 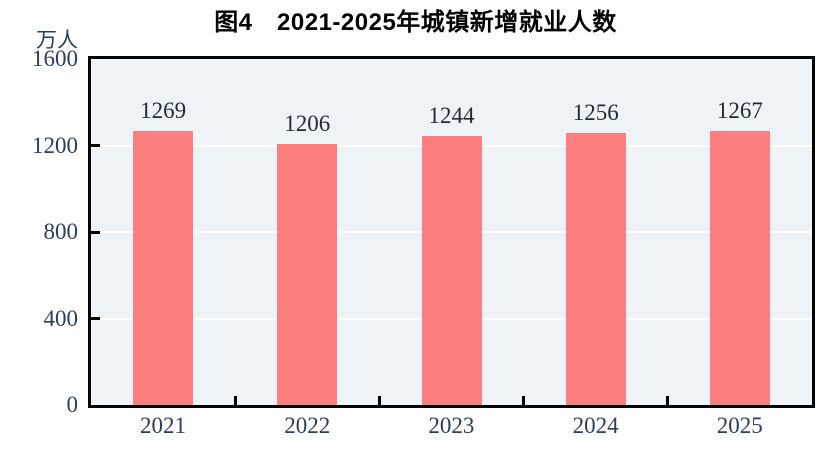 I want to click on chart-title: 图4 2021-2025年城镇新增就业人数, so click(x=415, y=22).